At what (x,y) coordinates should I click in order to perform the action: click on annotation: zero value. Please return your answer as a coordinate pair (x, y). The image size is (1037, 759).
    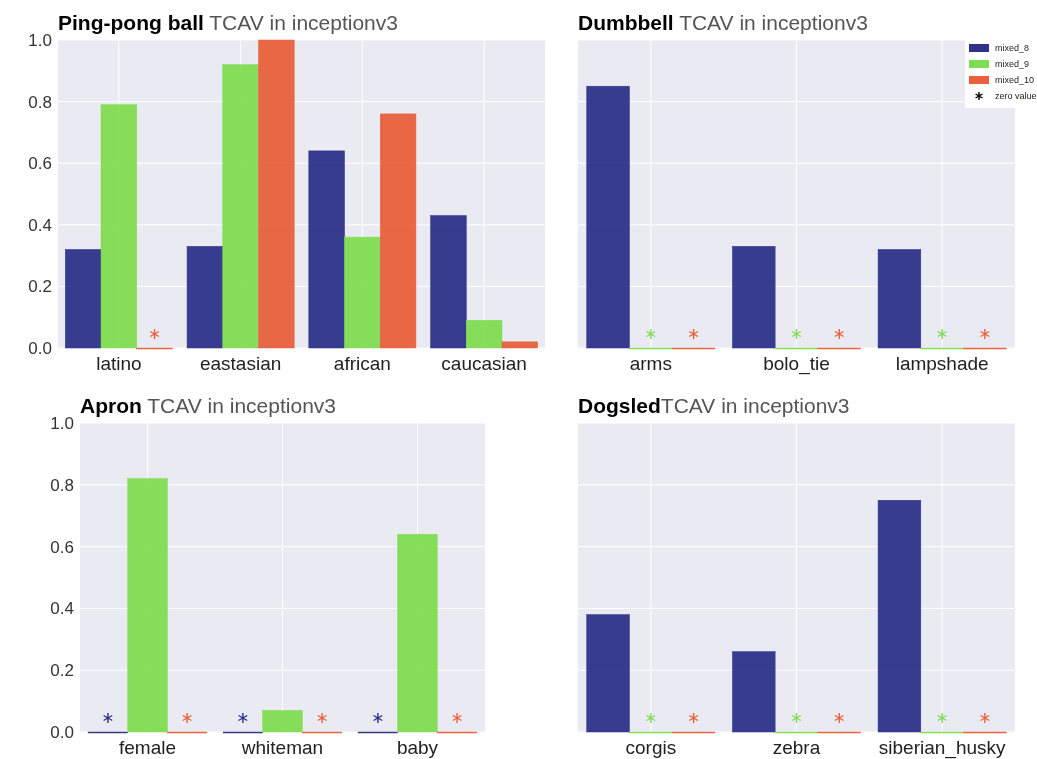
    Looking at the image, I should click on (1016, 96).